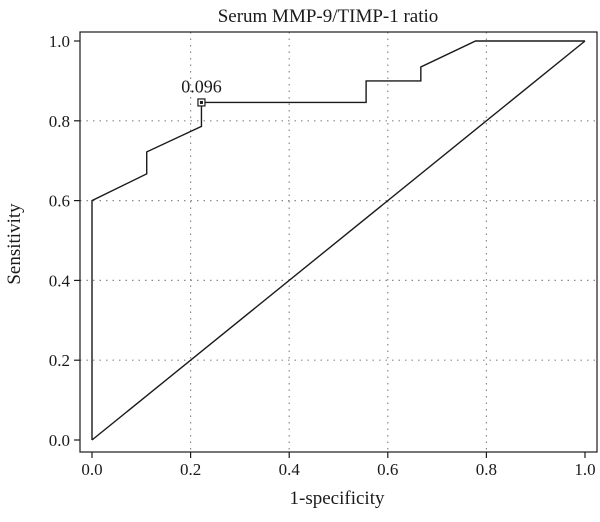  What do you see at coordinates (91, 469) in the screenshot?
I see `x-tick-label: 0.0` at bounding box center [91, 469].